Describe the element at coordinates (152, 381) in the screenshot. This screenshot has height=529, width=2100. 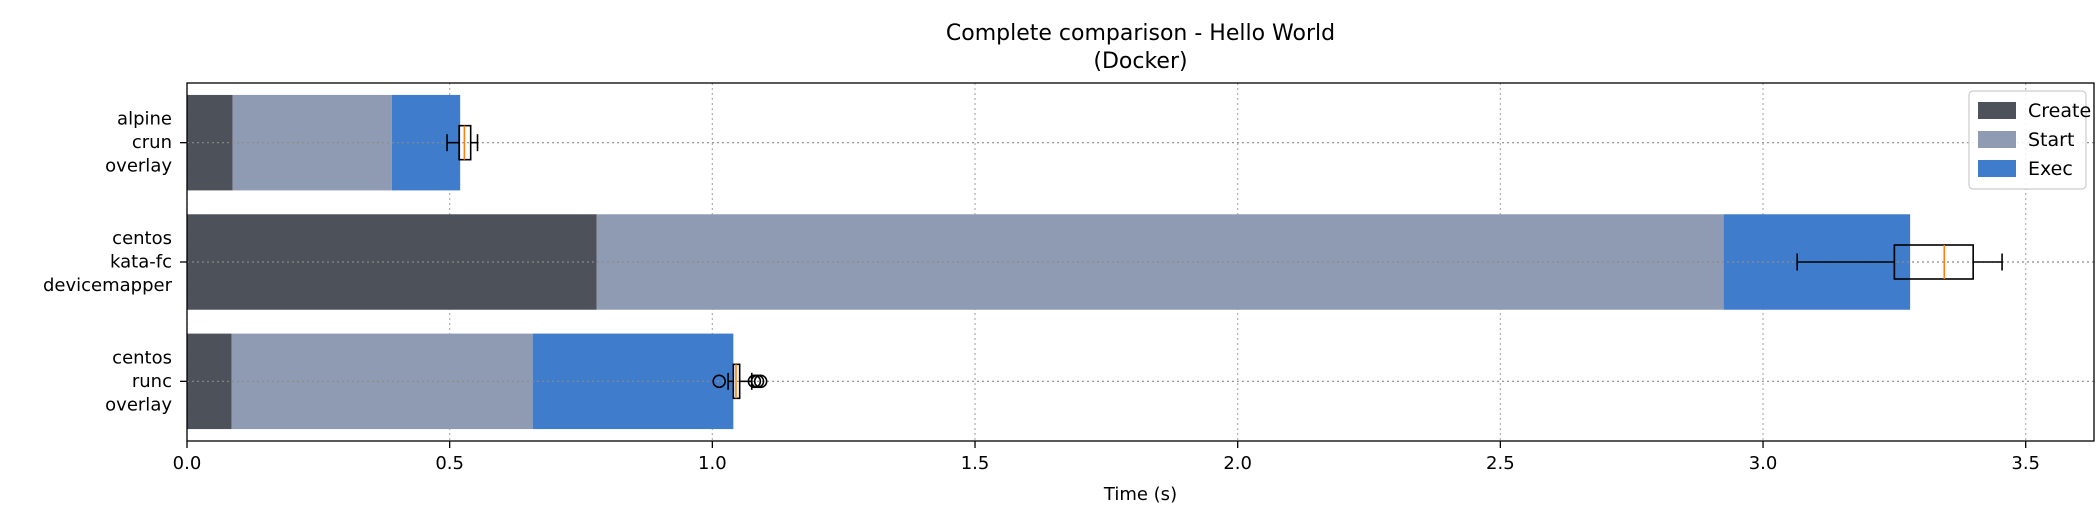
I see `y-tick-label: runc` at that location.